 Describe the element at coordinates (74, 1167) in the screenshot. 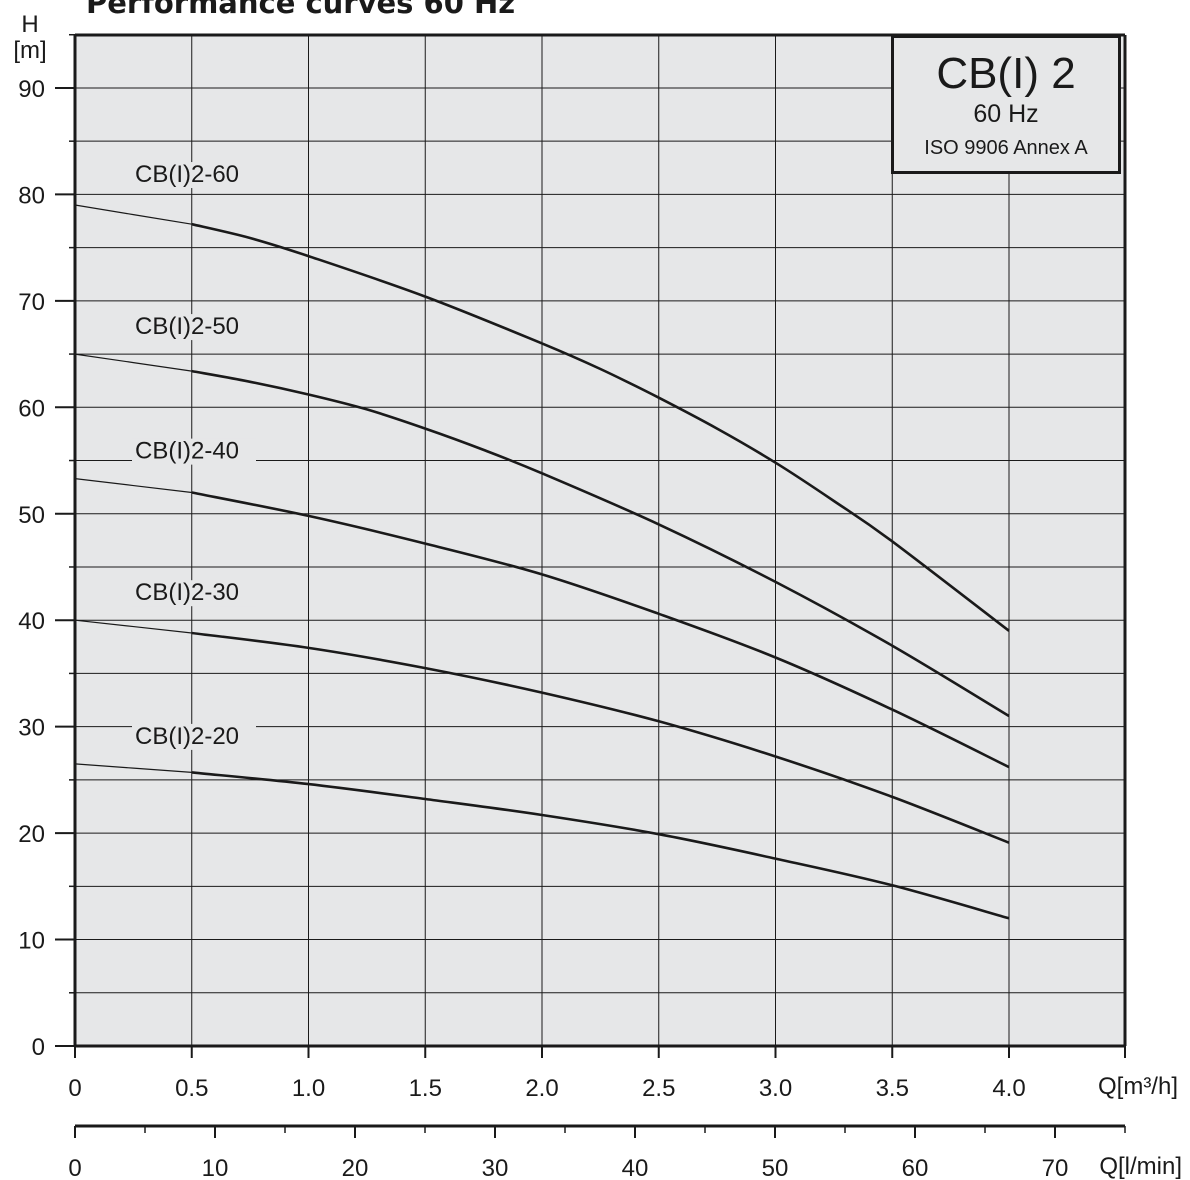

I see `x2-tick-label: 0` at that location.